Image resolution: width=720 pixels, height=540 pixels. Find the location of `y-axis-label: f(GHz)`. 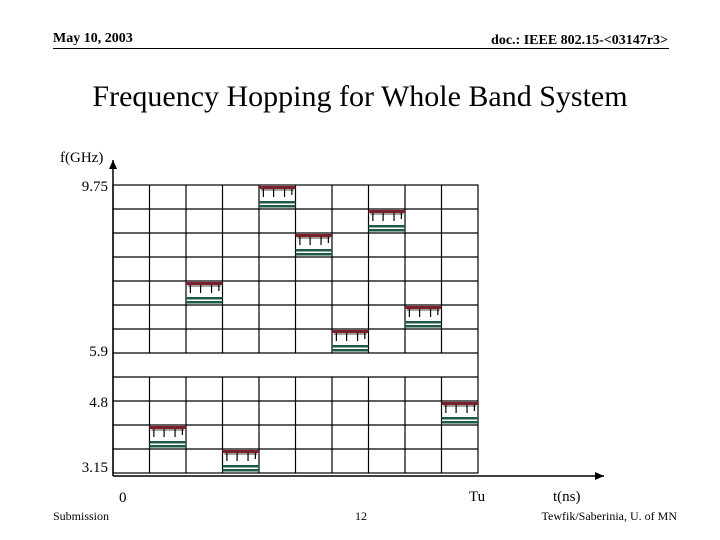

y-axis-label: f(GHz) is located at coordinates (82, 158).